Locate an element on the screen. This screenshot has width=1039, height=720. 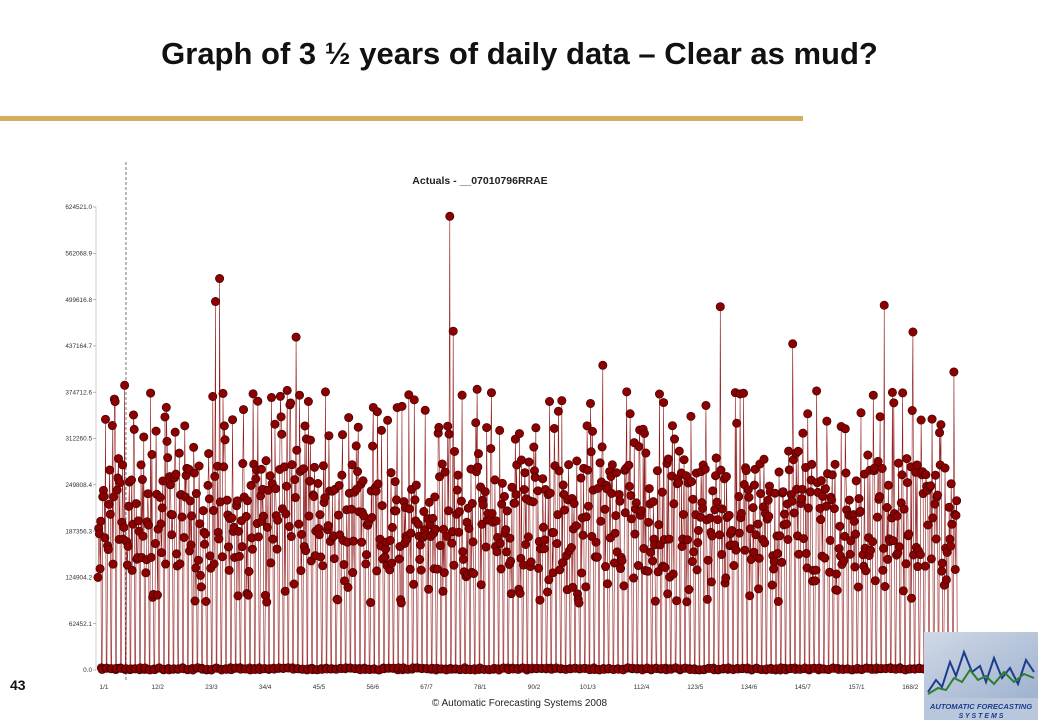
x-tick-label: 12/2 is located at coordinates (158, 687).